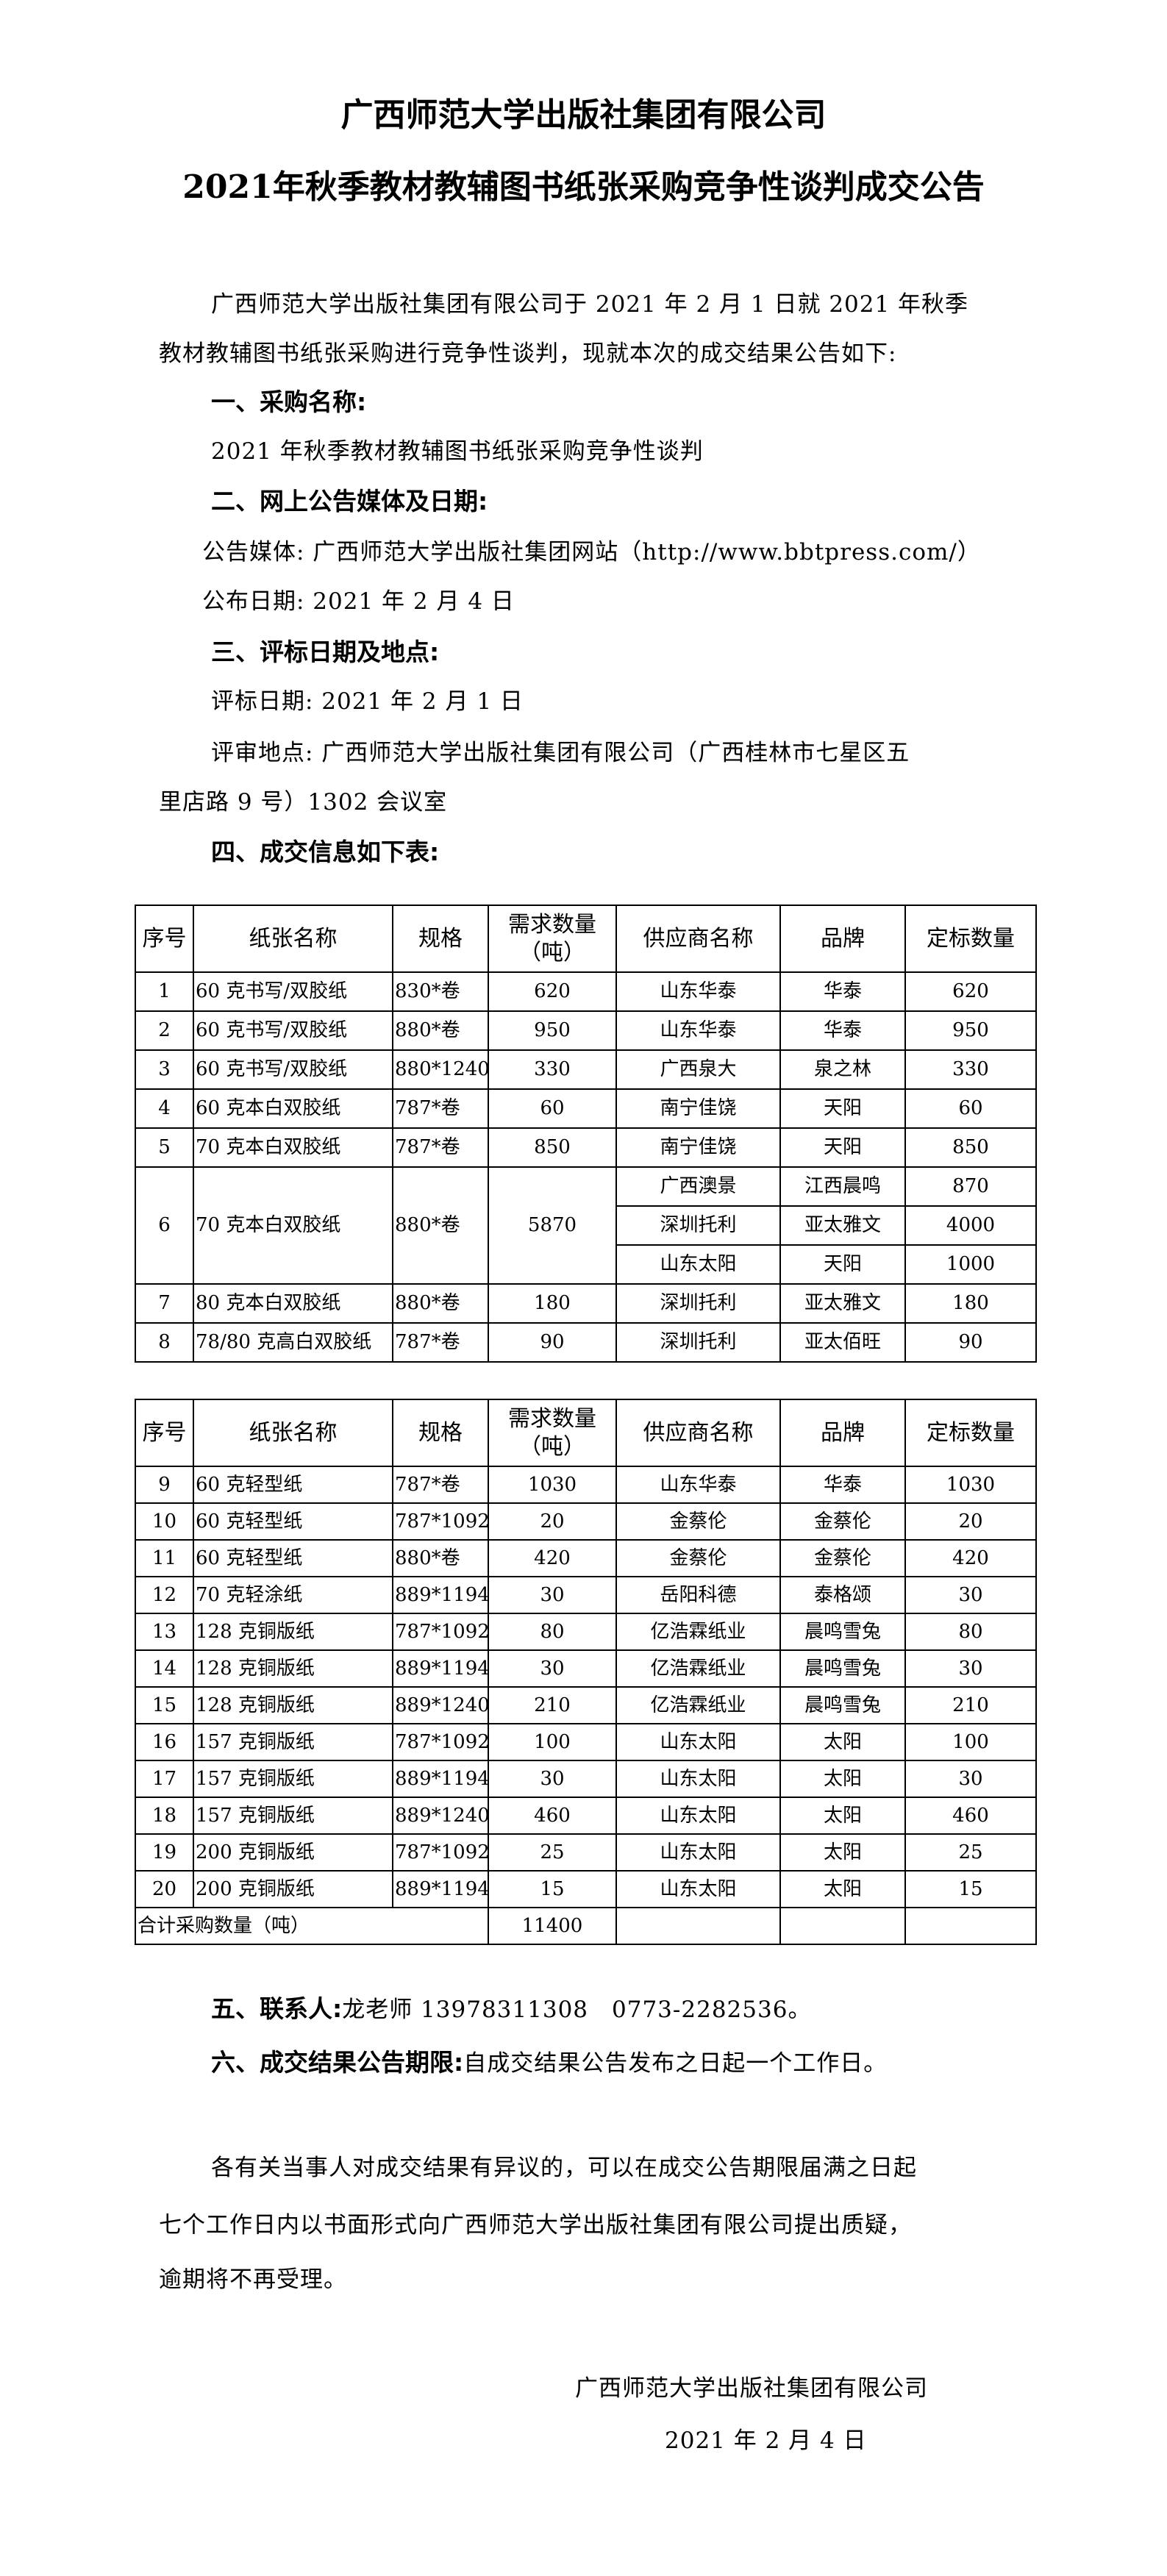 The image size is (1167, 2576). Describe the element at coordinates (164, 1595) in the screenshot. I see `cell-no: 12` at that location.